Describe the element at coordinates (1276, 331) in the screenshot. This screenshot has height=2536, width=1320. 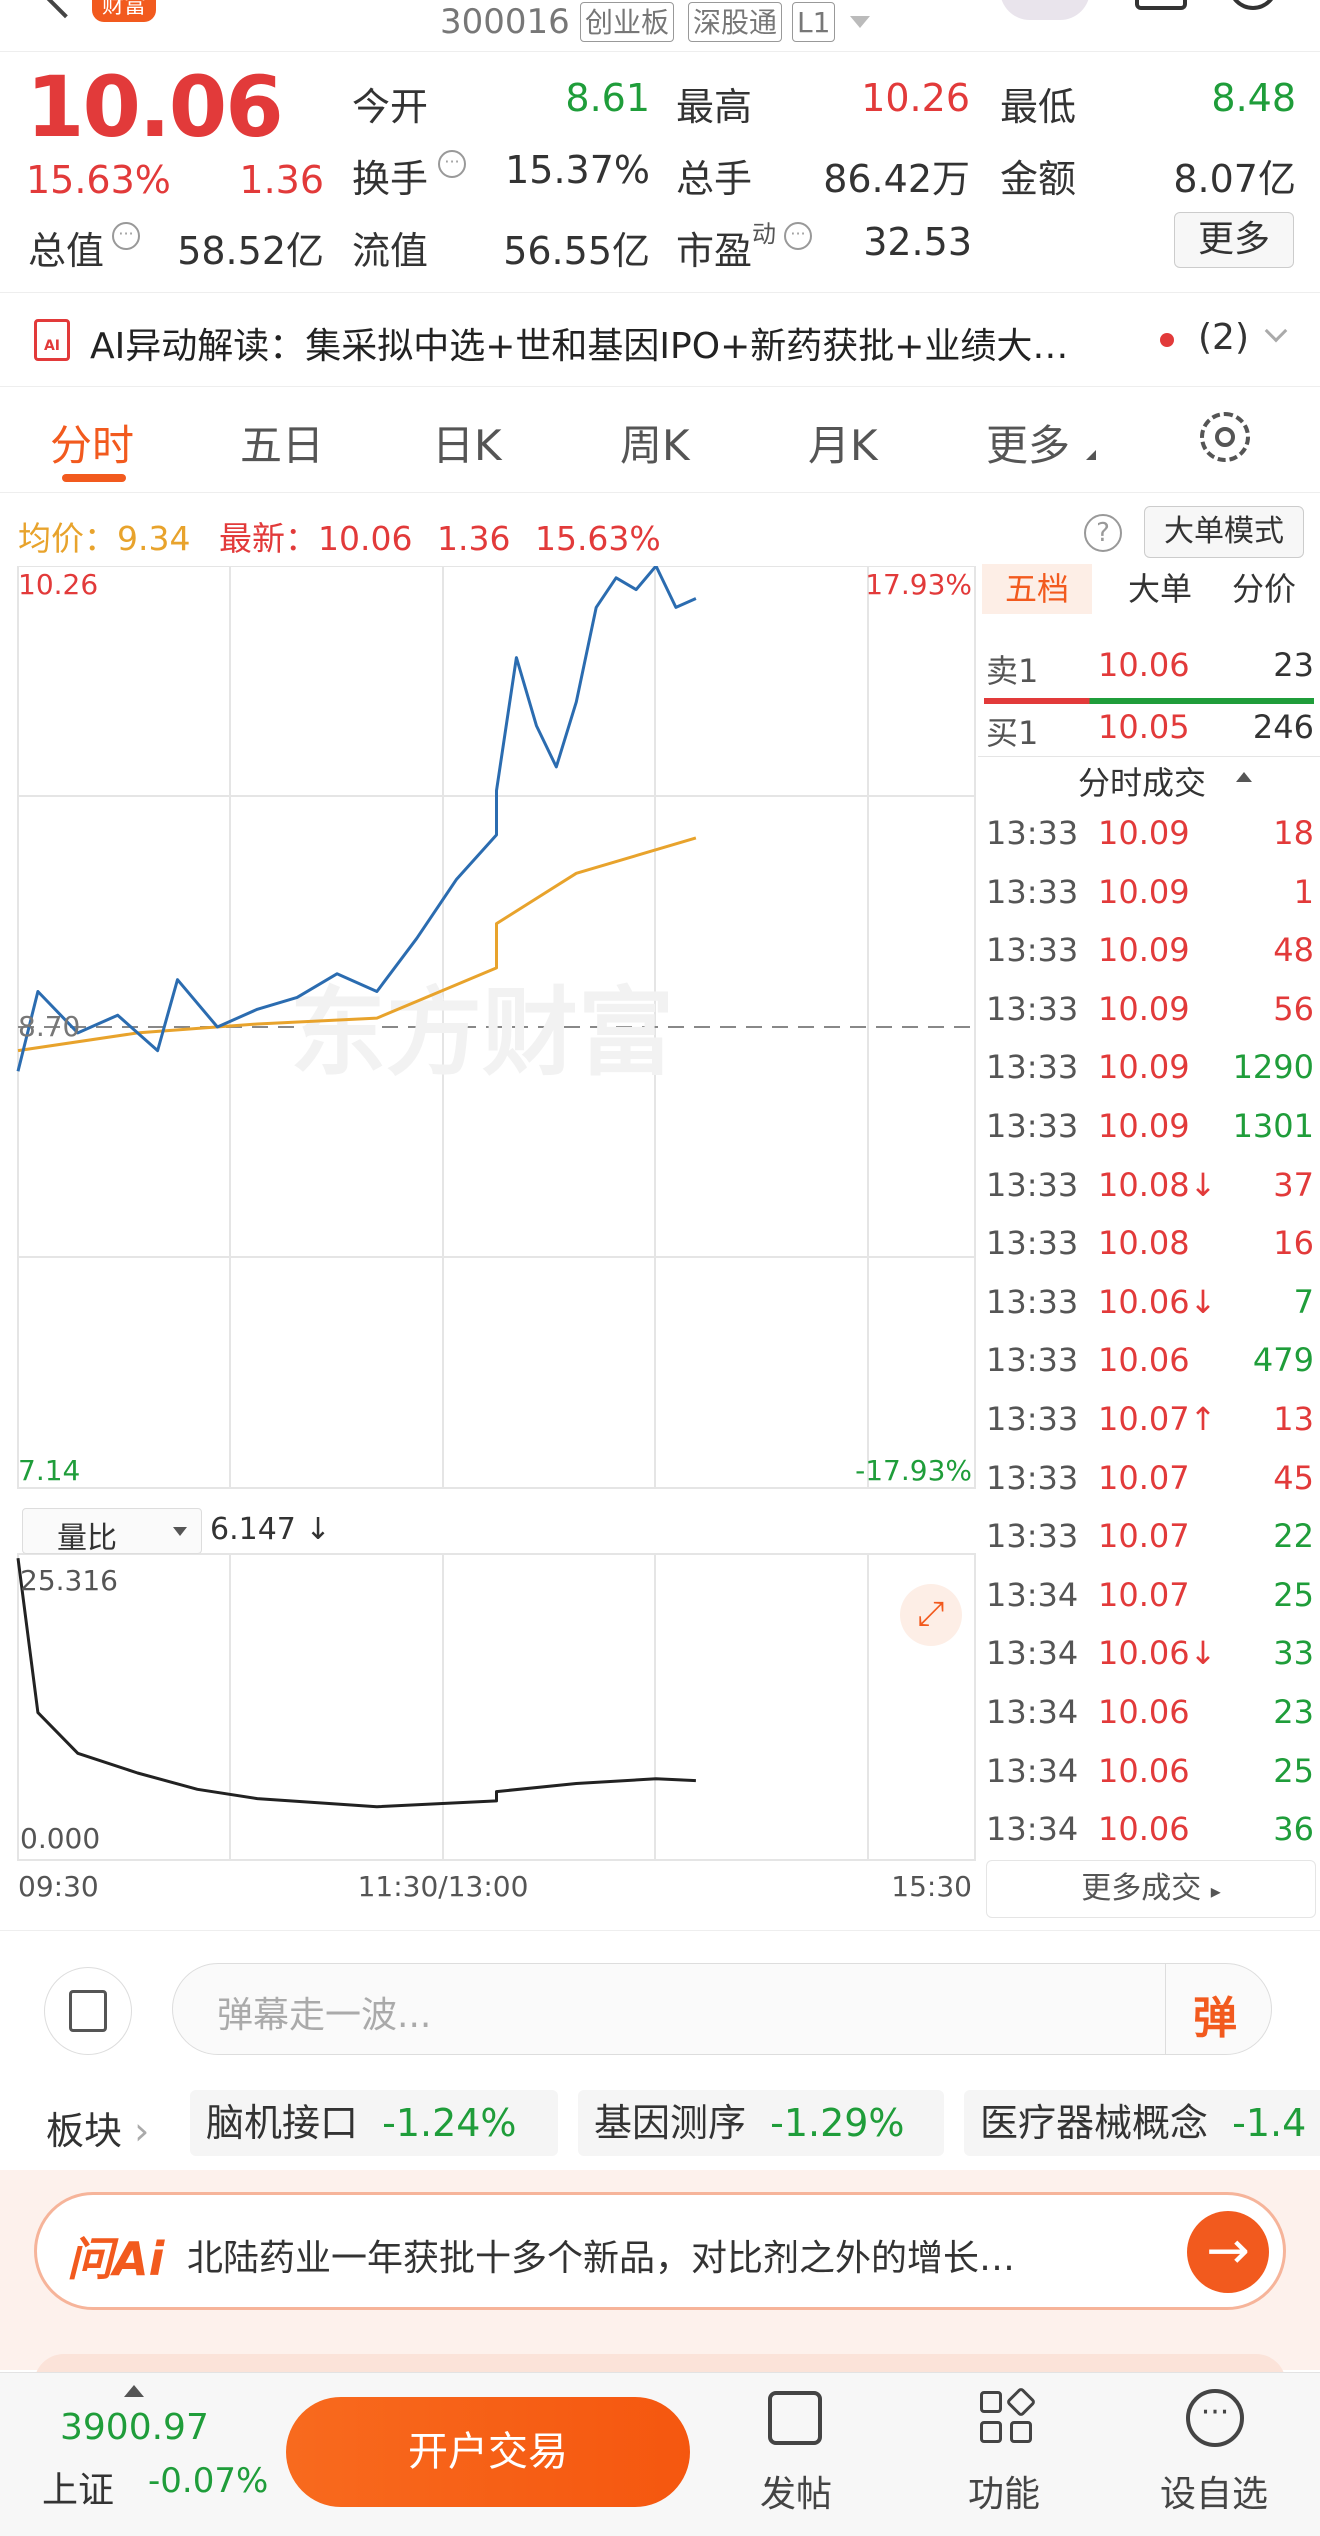
I see `chevron-down-icon` at that location.